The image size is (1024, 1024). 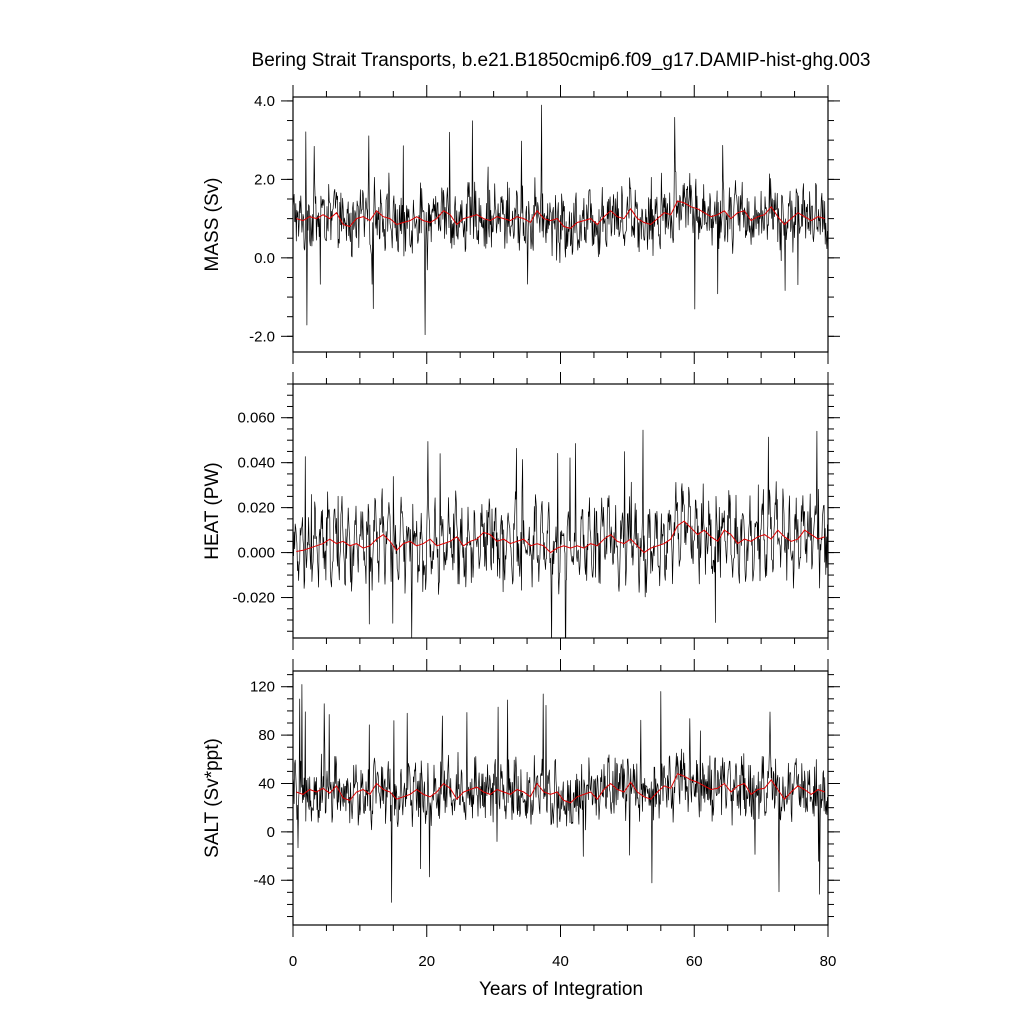 I want to click on heat-annual-mean-series, so click(x=560, y=537).